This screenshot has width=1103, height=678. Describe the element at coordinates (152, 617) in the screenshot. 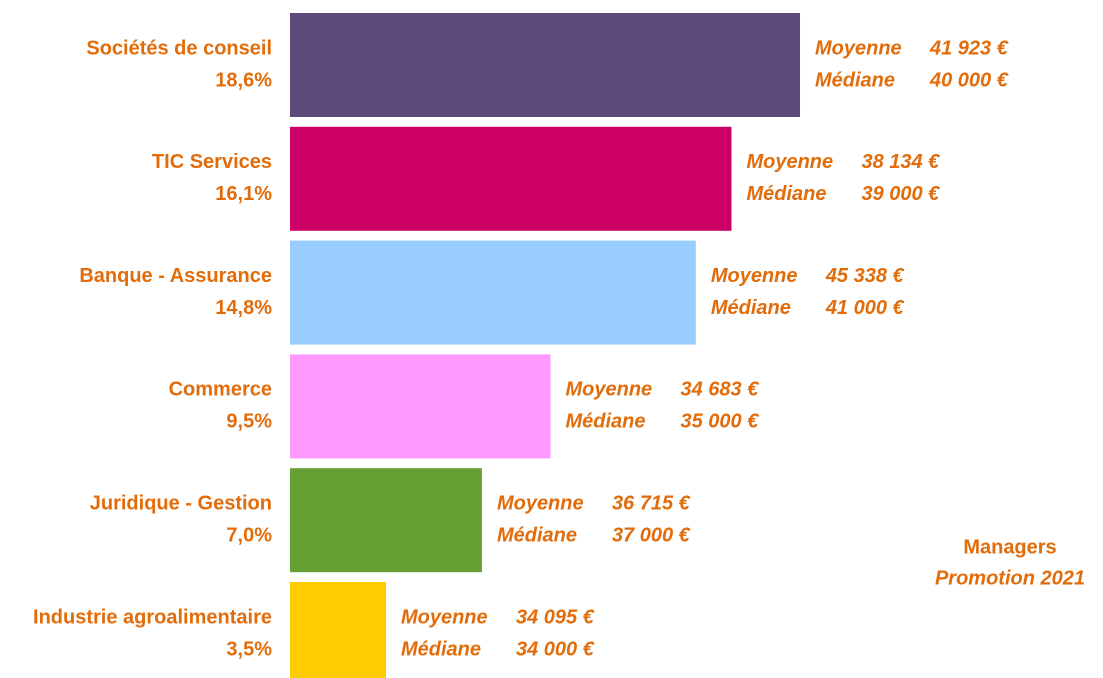

I see `category-label: Industrie agroalimentaire` at that location.